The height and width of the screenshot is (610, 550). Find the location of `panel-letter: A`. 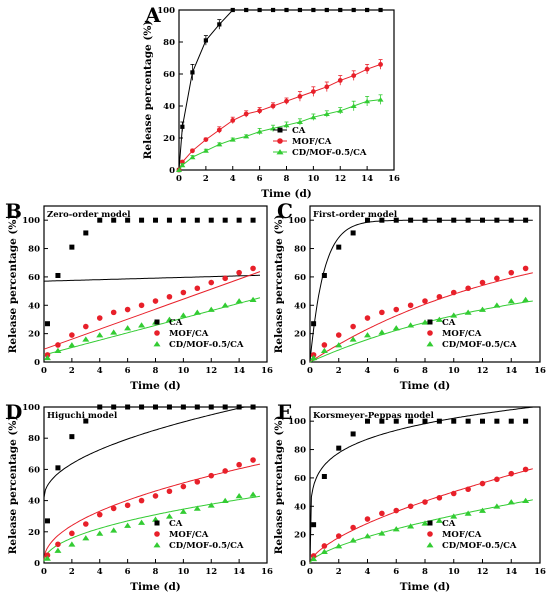

panel-letter: A is located at coordinates (152, 15).